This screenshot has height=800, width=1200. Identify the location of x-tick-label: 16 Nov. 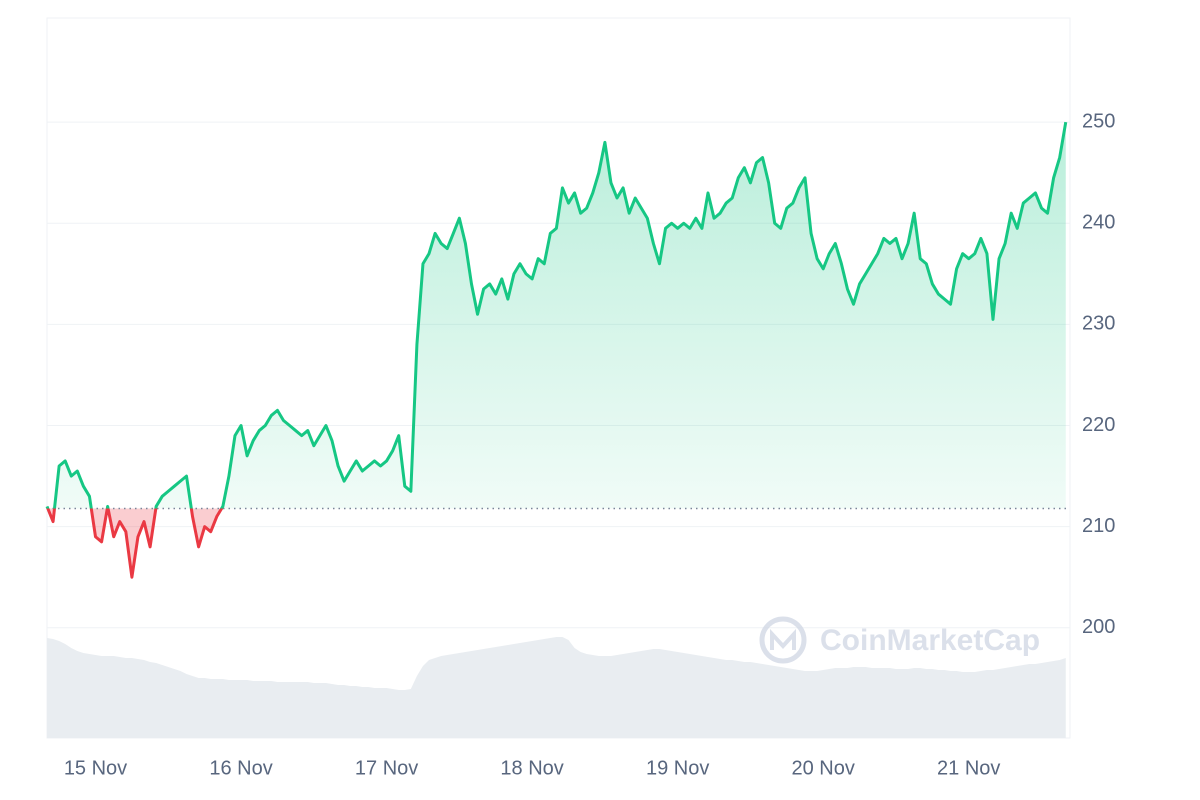
(240, 768).